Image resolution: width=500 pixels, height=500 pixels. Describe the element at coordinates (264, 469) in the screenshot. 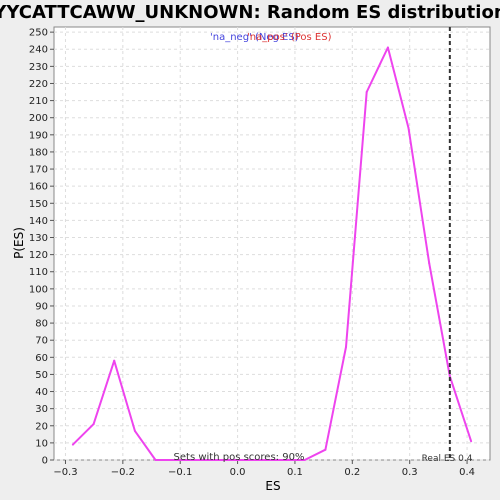

I see `x-axis: −0.3 −0.2 −0.1 0.0 0.1 0.2 0.3 0.4` at that location.